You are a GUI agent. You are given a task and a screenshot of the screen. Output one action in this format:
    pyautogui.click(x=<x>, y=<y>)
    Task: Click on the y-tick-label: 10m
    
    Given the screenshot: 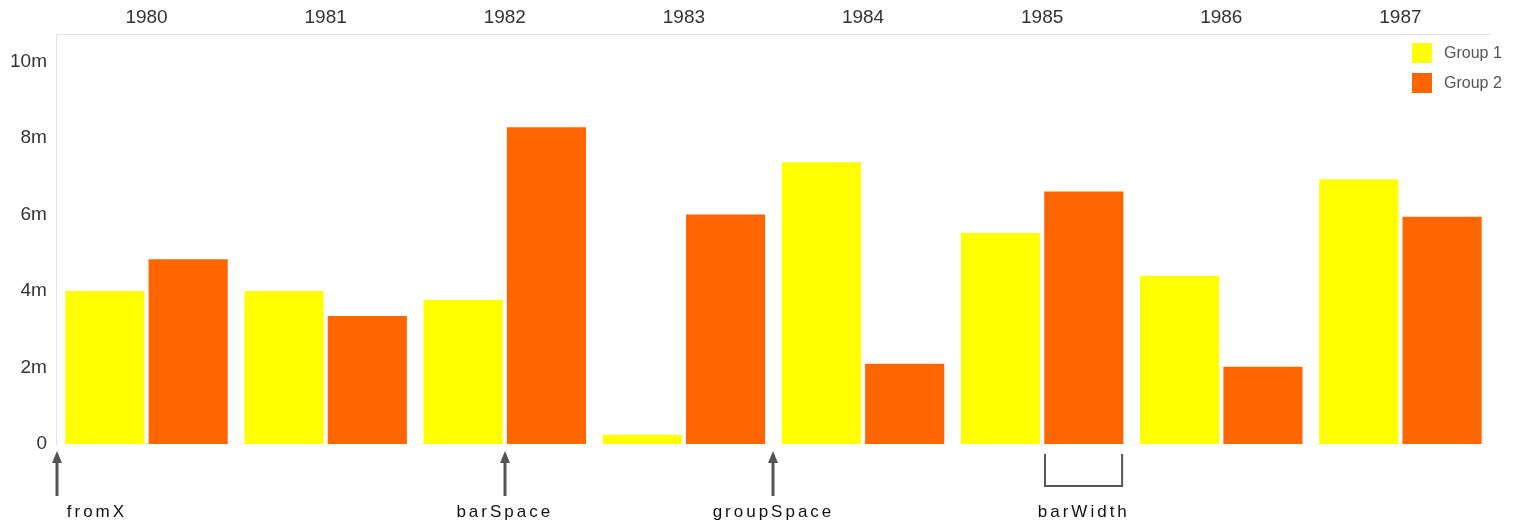 What is the action you would take?
    pyautogui.click(x=28, y=60)
    